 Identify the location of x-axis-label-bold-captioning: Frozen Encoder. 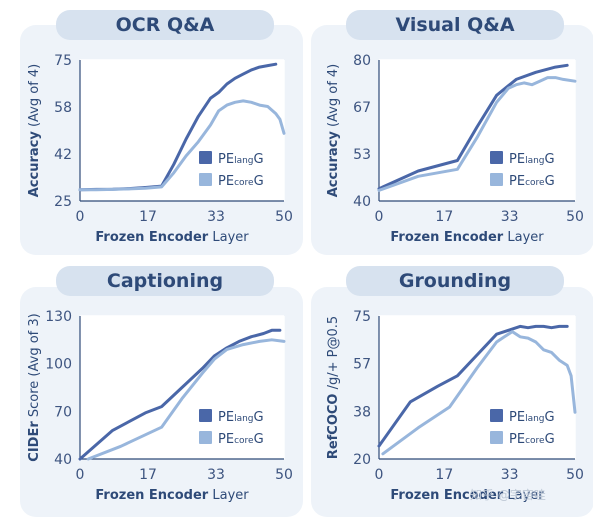
(151, 495).